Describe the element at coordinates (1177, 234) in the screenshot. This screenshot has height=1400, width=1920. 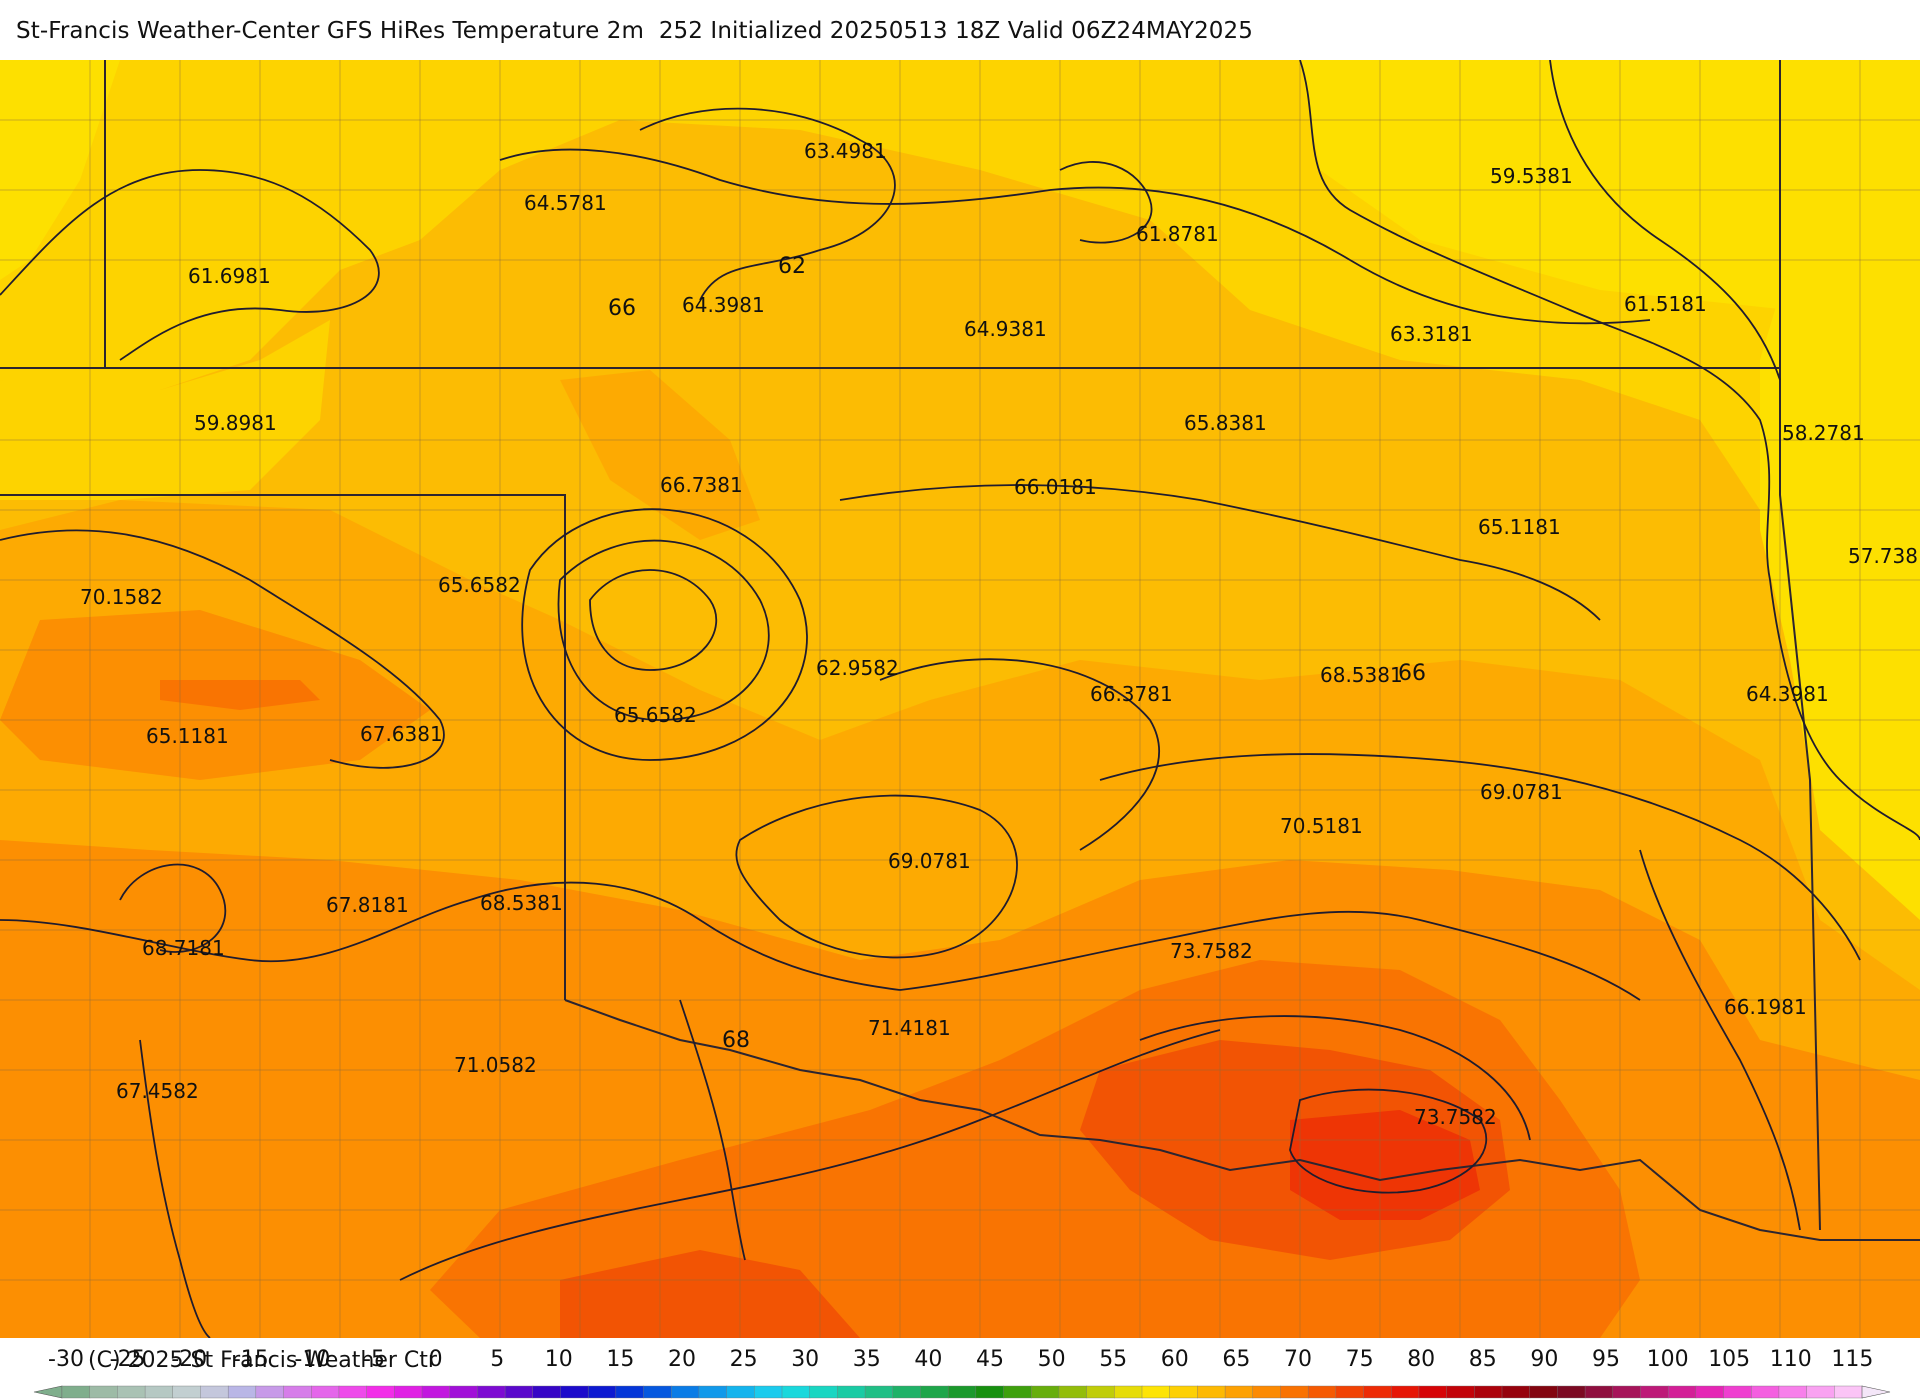
I see `point-label: 61.8781` at that location.